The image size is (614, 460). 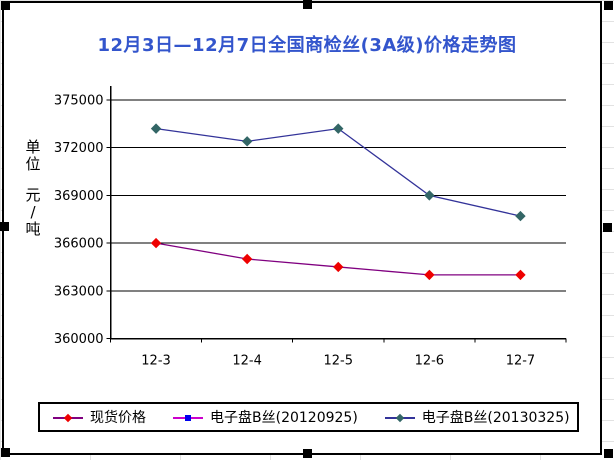 What do you see at coordinates (33, 212) in the screenshot?
I see `y-axis-title-char: /` at bounding box center [33, 212].